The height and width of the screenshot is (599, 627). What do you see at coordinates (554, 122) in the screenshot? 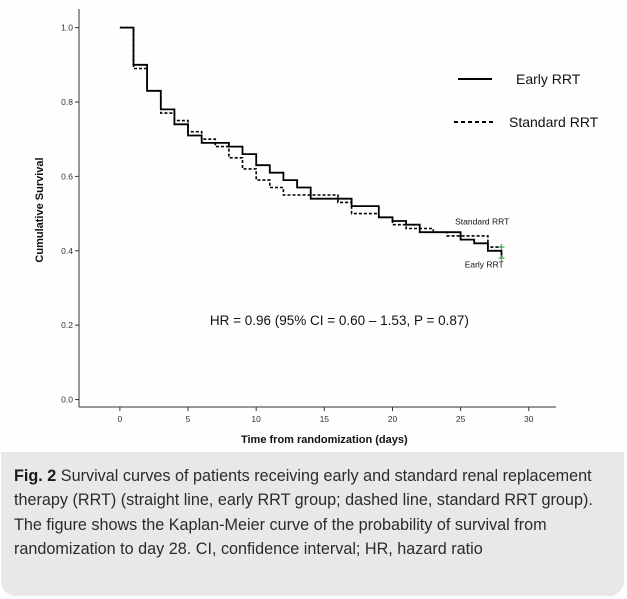
I see `legend-label-standard: Standard RRT` at bounding box center [554, 122].